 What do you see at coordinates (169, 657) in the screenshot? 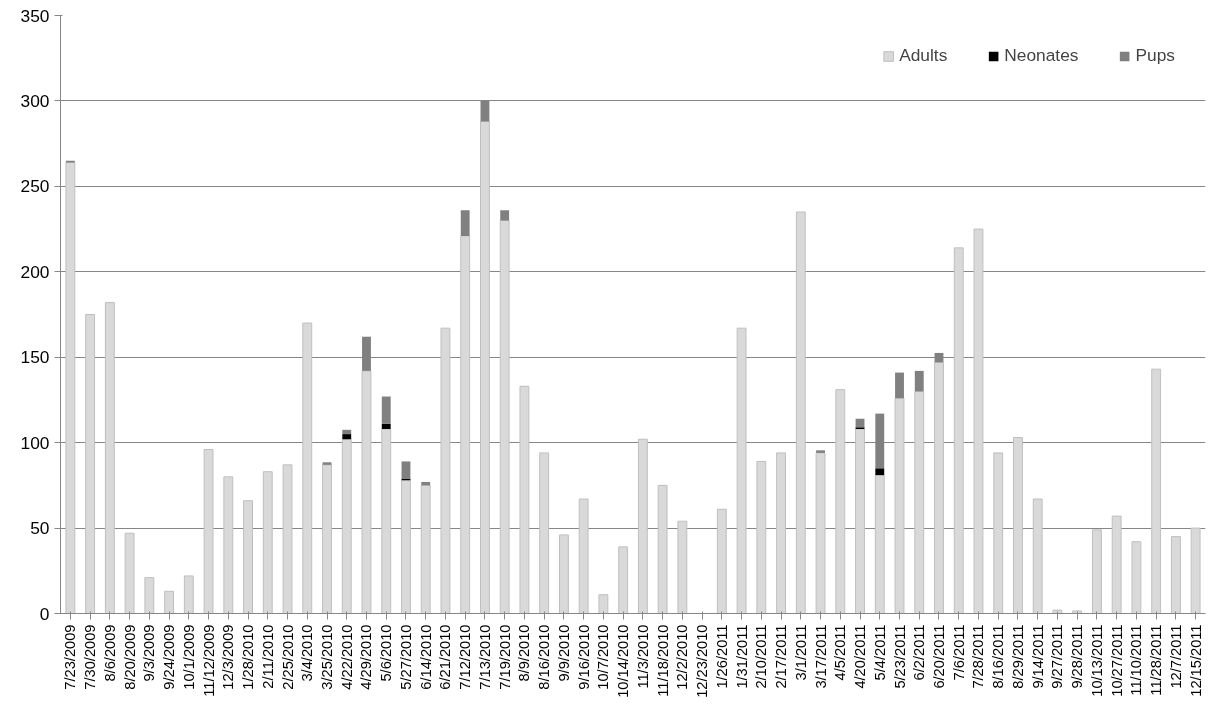
I see `x-tick-label: 9/24/2009` at bounding box center [169, 657].